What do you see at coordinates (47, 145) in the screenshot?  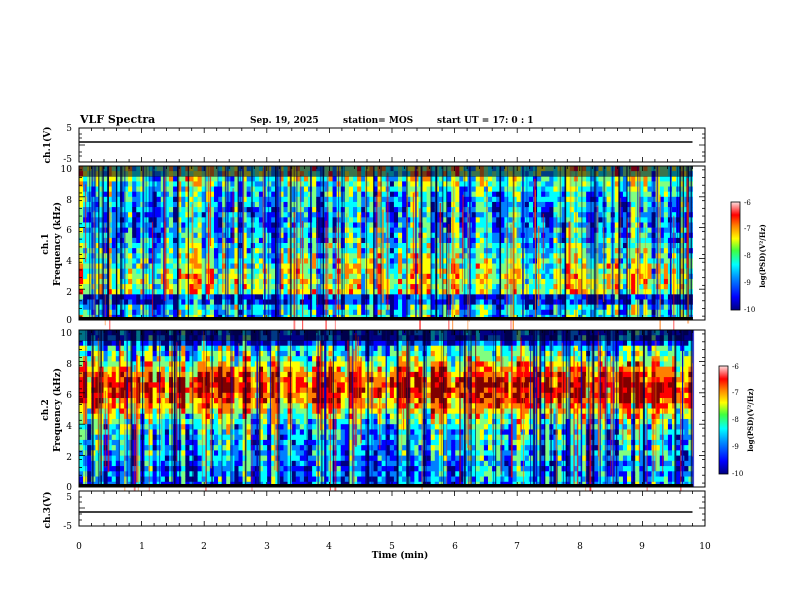 I see `ch1-waveform-ylabel: ch.1(V)` at bounding box center [47, 145].